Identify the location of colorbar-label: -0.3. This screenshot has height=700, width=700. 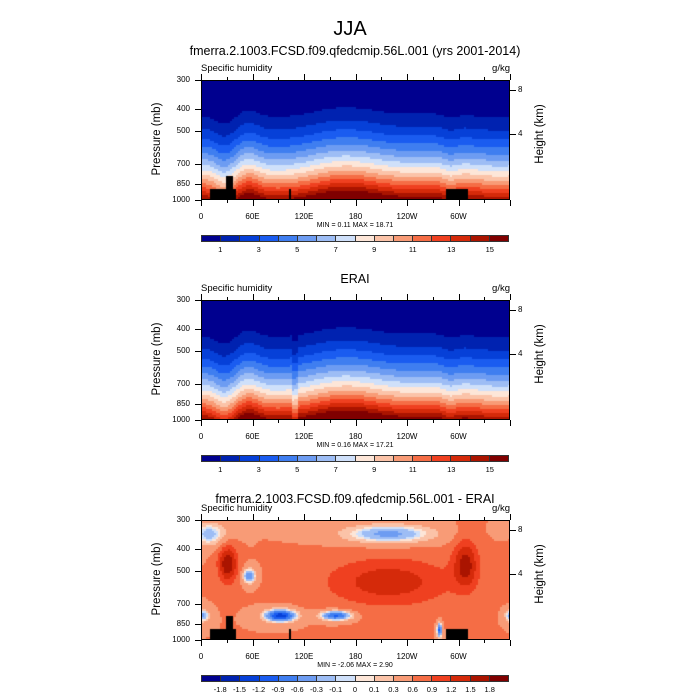
(316, 689).